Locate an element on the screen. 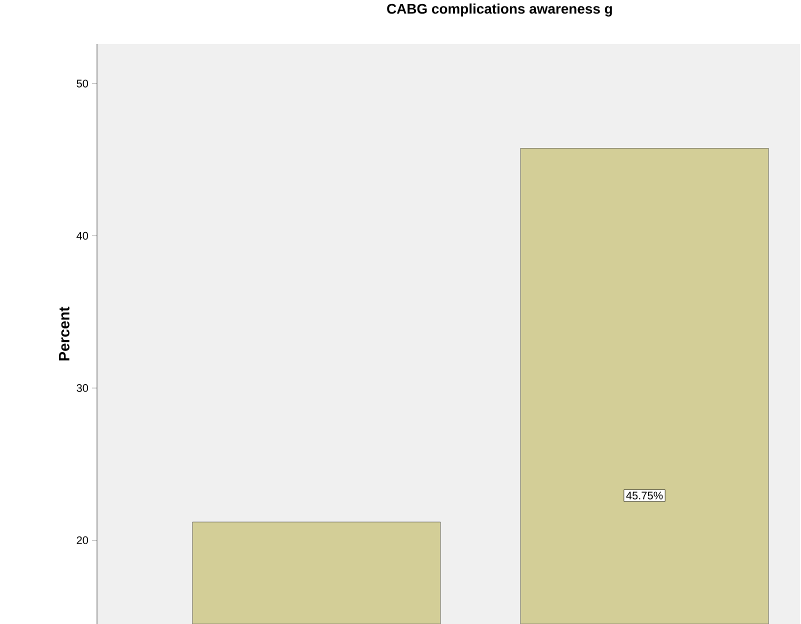 This screenshot has height=624, width=801. y-tick-label: 20 is located at coordinates (82, 540).